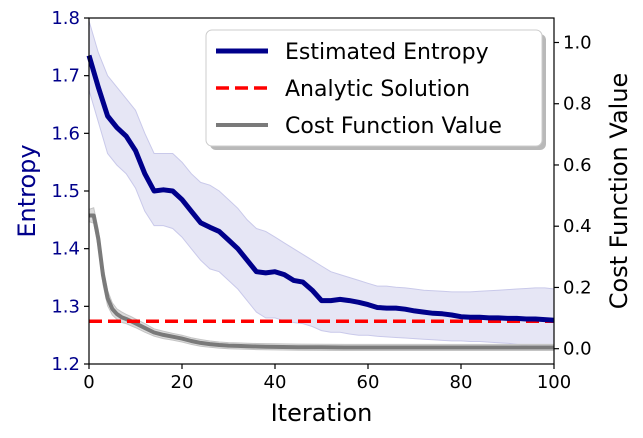  What do you see at coordinates (368, 382) in the screenshot?
I see `x-tick-label: 60` at bounding box center [368, 382].